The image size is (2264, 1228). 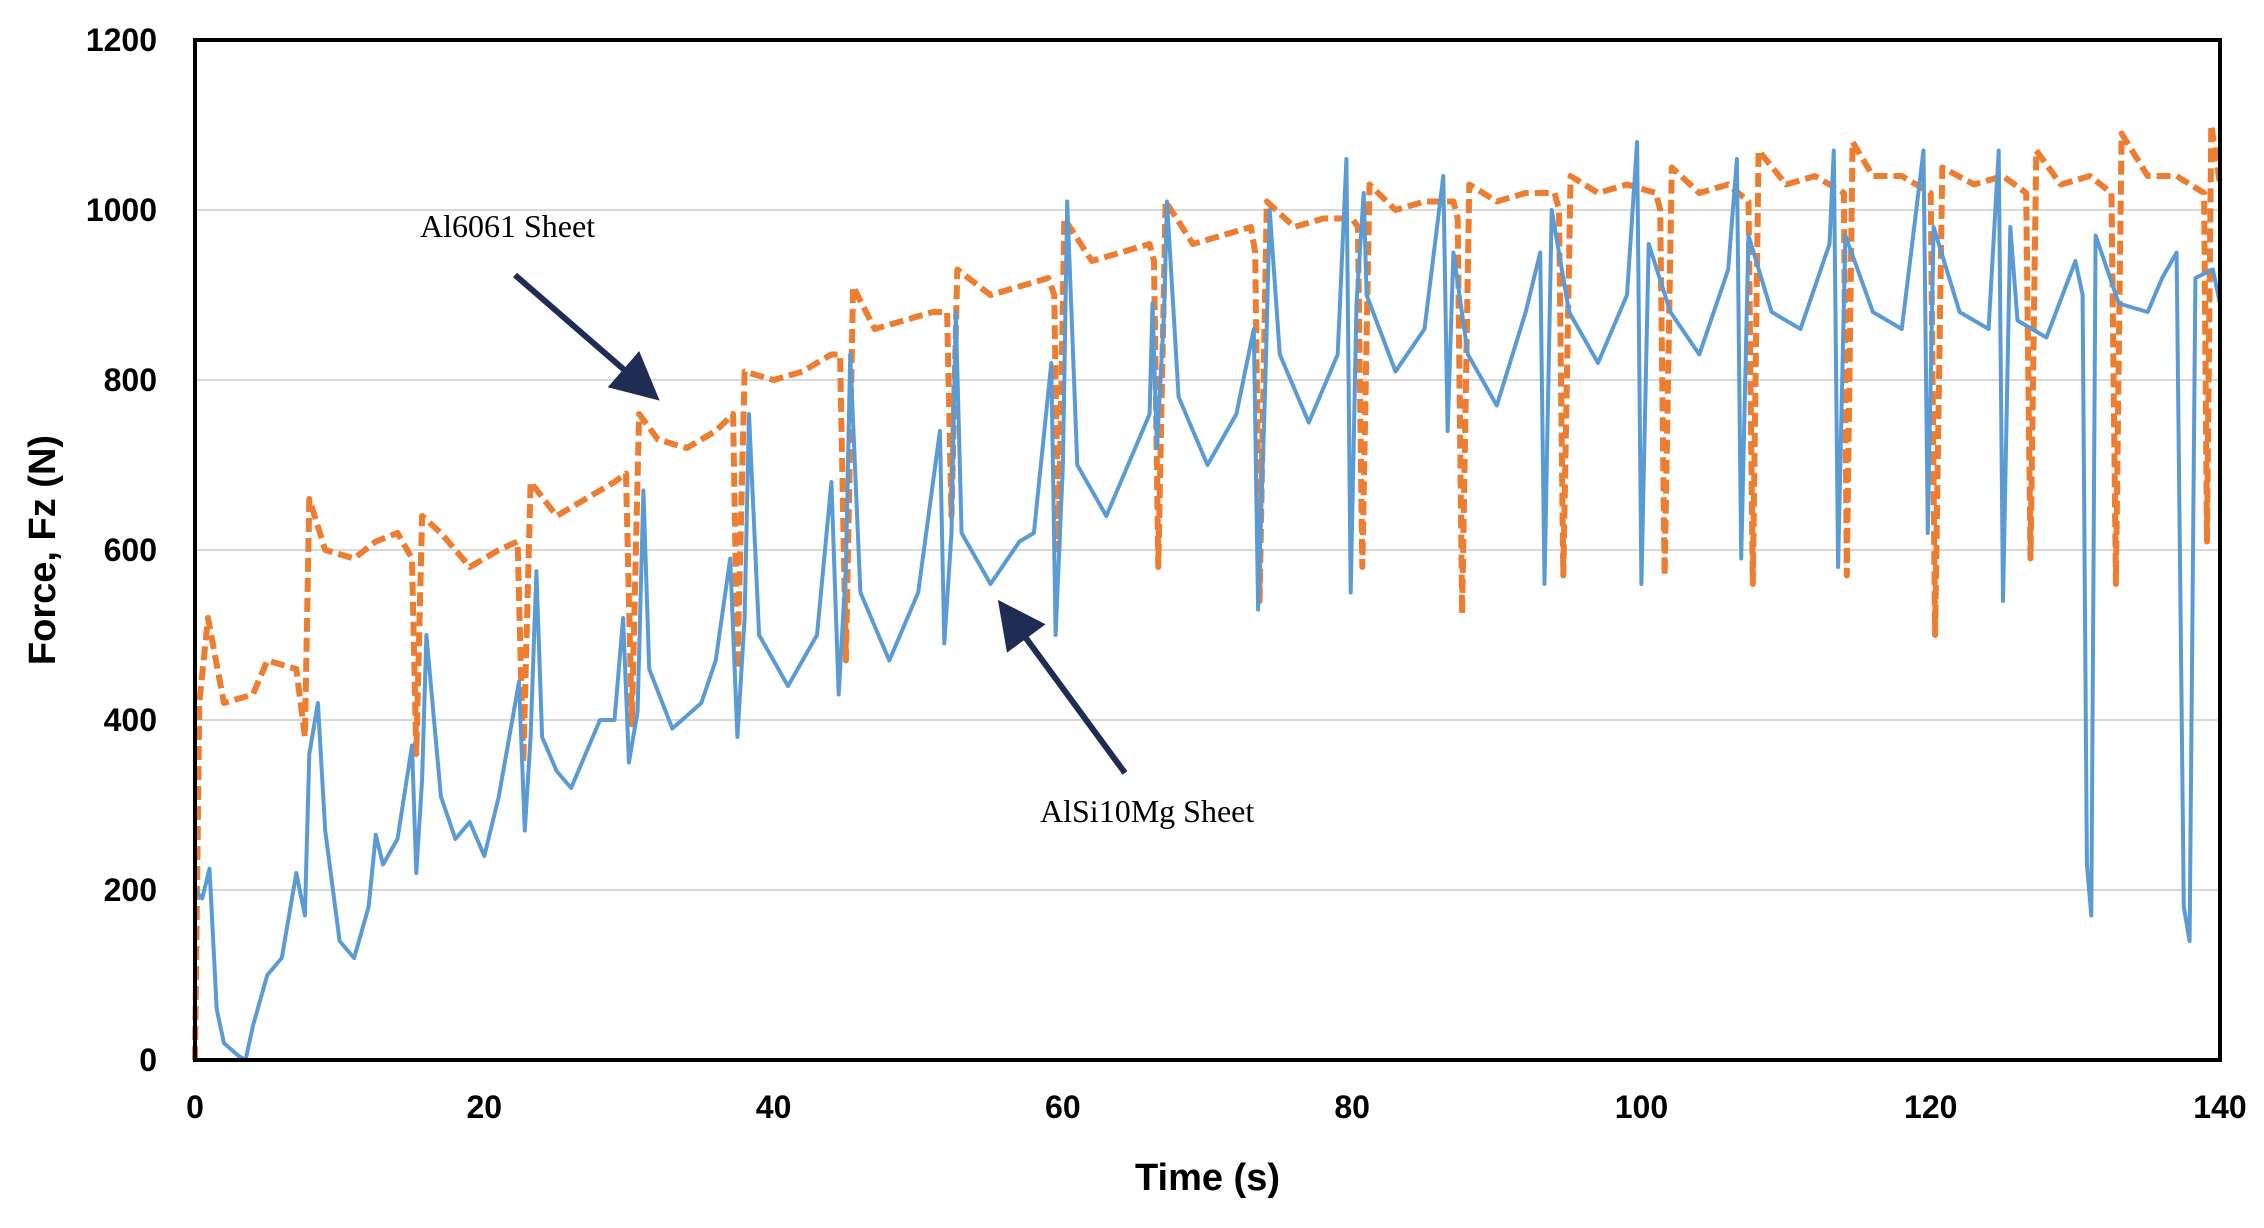 I want to click on y-tick-label: 400, so click(x=130, y=720).